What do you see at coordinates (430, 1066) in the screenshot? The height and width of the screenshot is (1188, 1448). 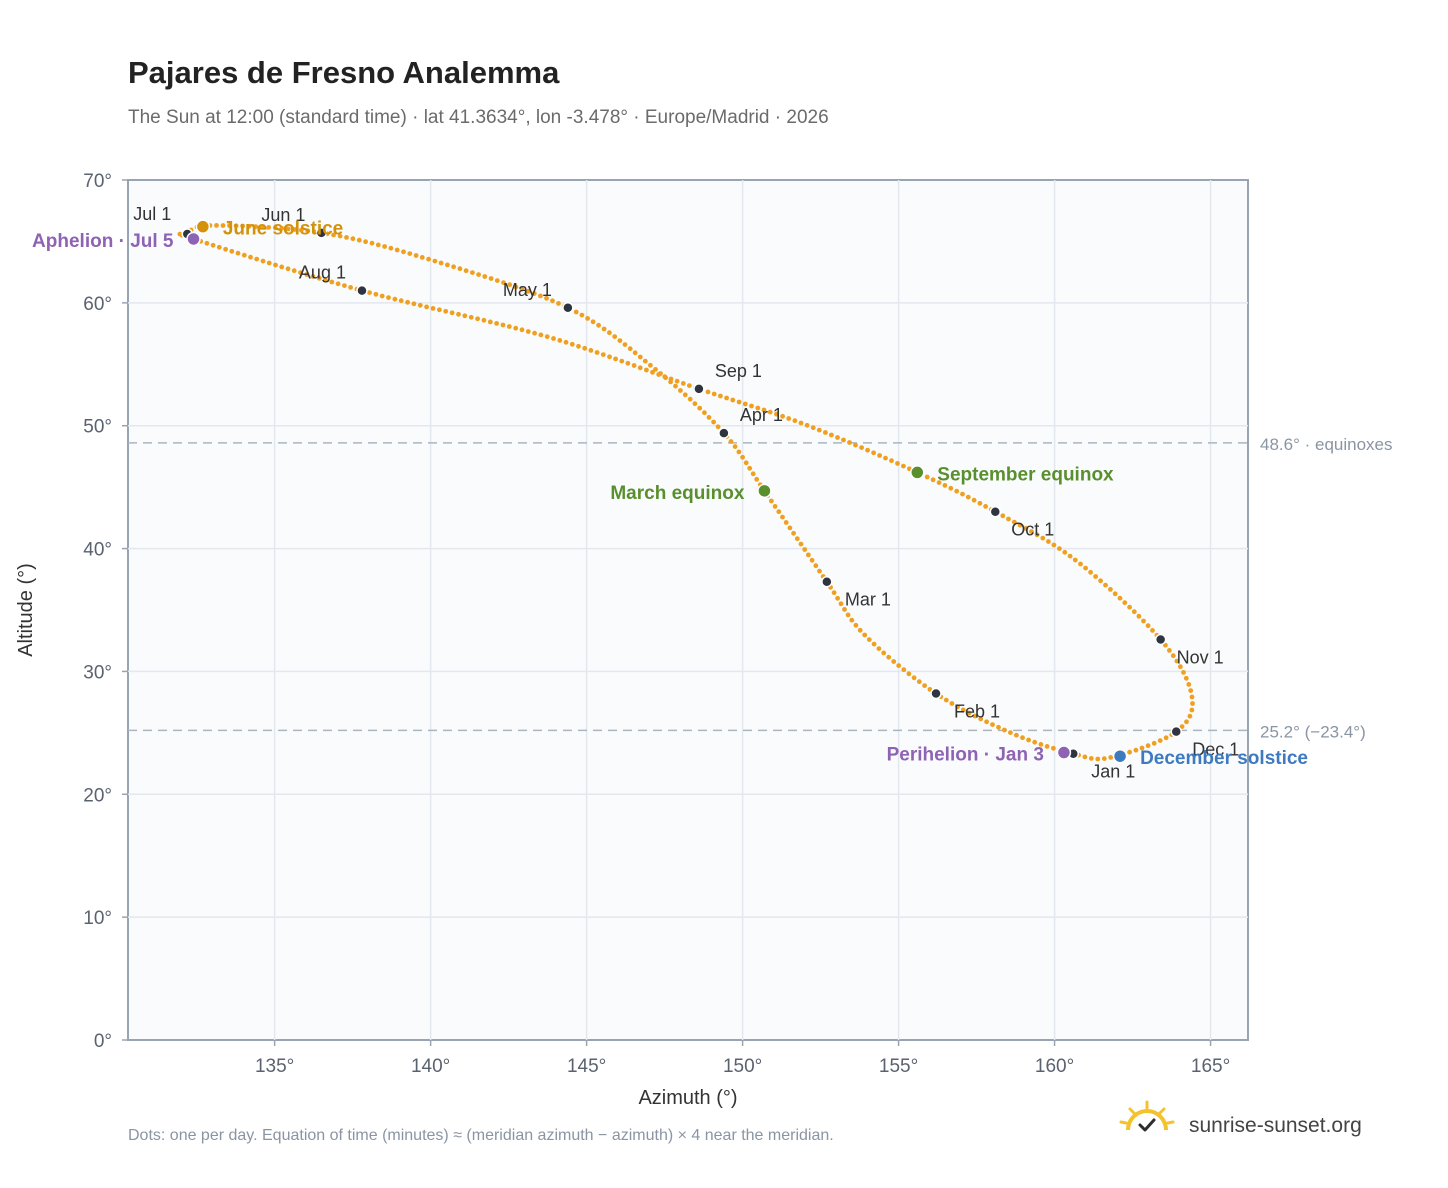 I see `x-tick-label: 140°` at bounding box center [430, 1066].